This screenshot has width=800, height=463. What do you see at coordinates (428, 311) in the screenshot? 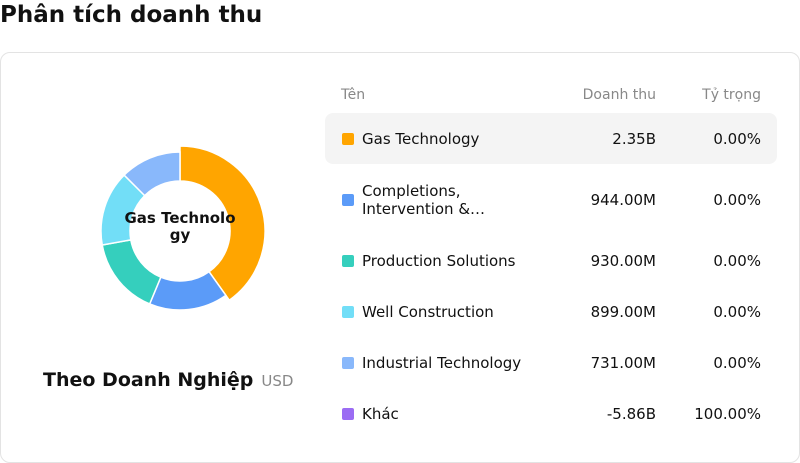
I see `row-name: Well Construction` at bounding box center [428, 311].